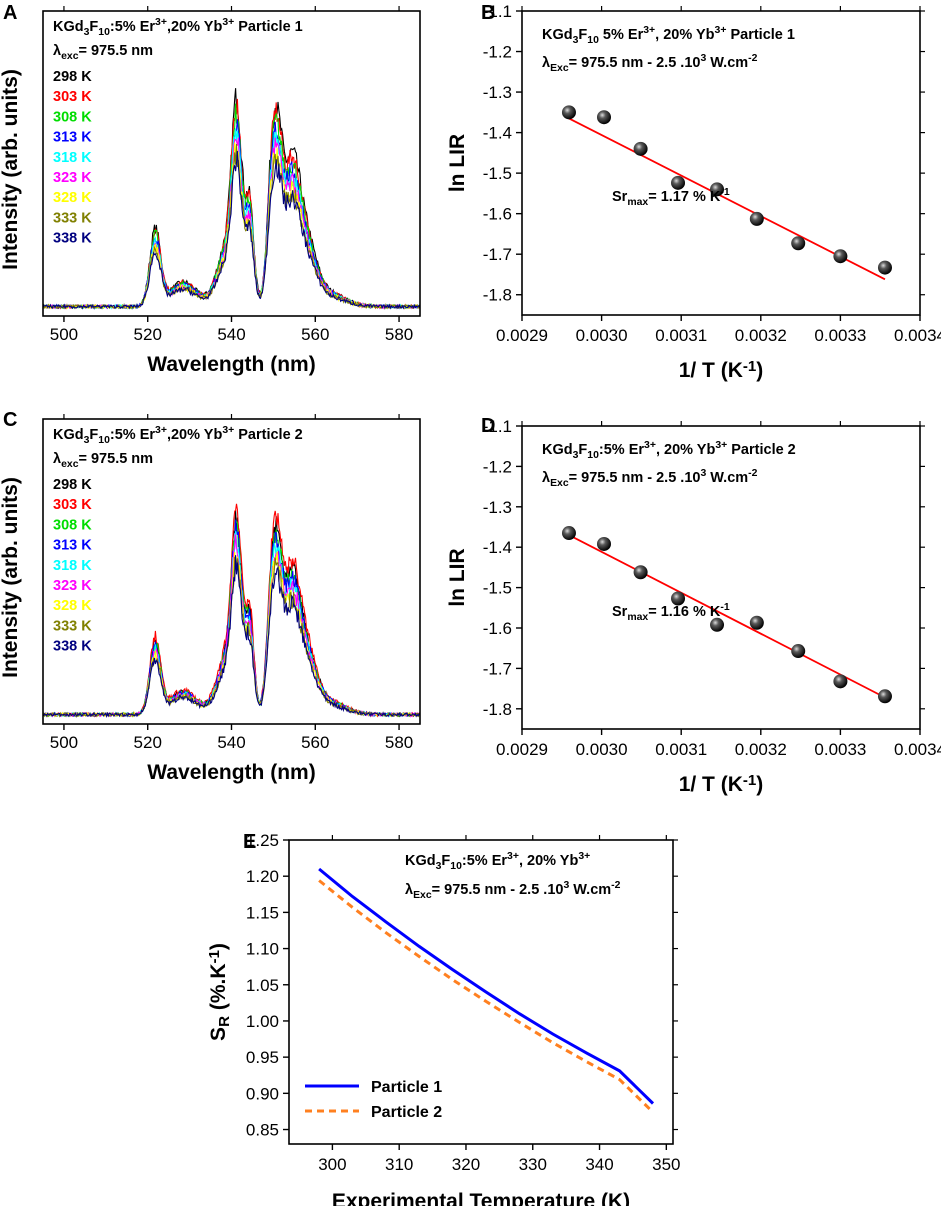  What do you see at coordinates (681, 749) in the screenshot?
I see `panel-d-x-tick-label: 0.0031` at bounding box center [681, 749].